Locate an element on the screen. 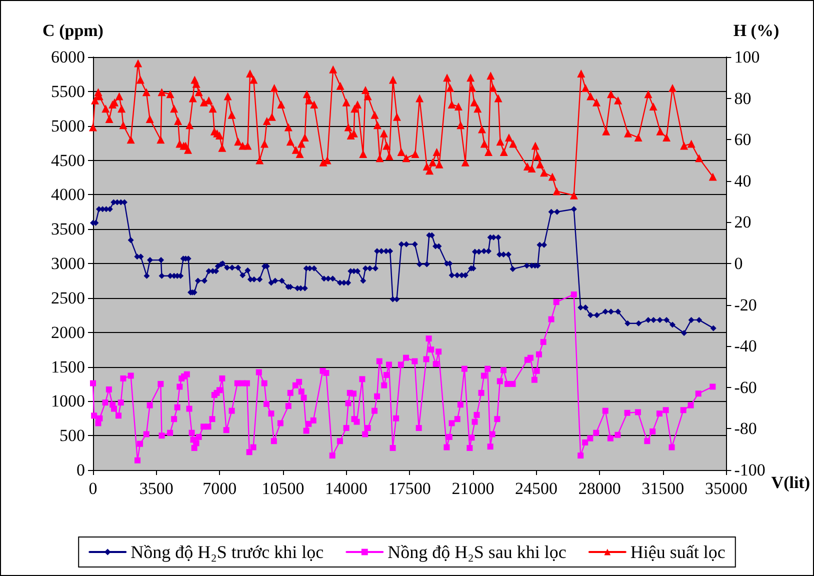 The width and height of the screenshot is (814, 576). legend-label: Hiệu suất lọc is located at coordinates (678, 552).